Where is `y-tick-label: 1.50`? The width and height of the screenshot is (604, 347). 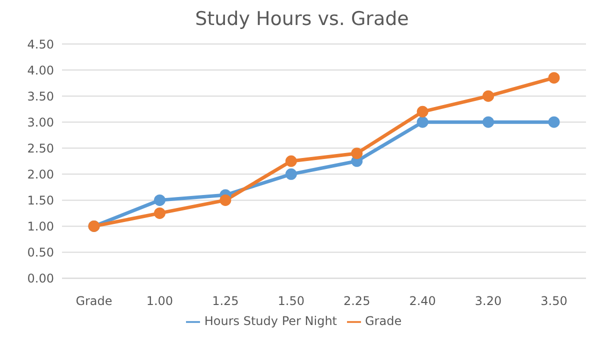 y-tick-label: 1.50 is located at coordinates (40, 200).